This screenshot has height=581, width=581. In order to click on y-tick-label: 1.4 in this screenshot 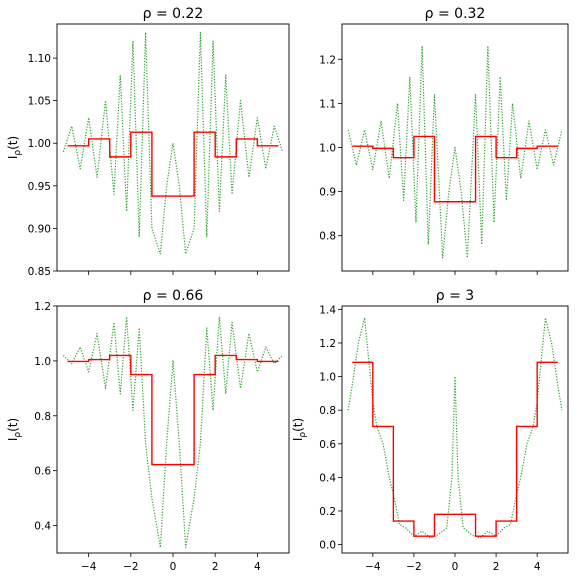, I will do `click(327, 310)`.